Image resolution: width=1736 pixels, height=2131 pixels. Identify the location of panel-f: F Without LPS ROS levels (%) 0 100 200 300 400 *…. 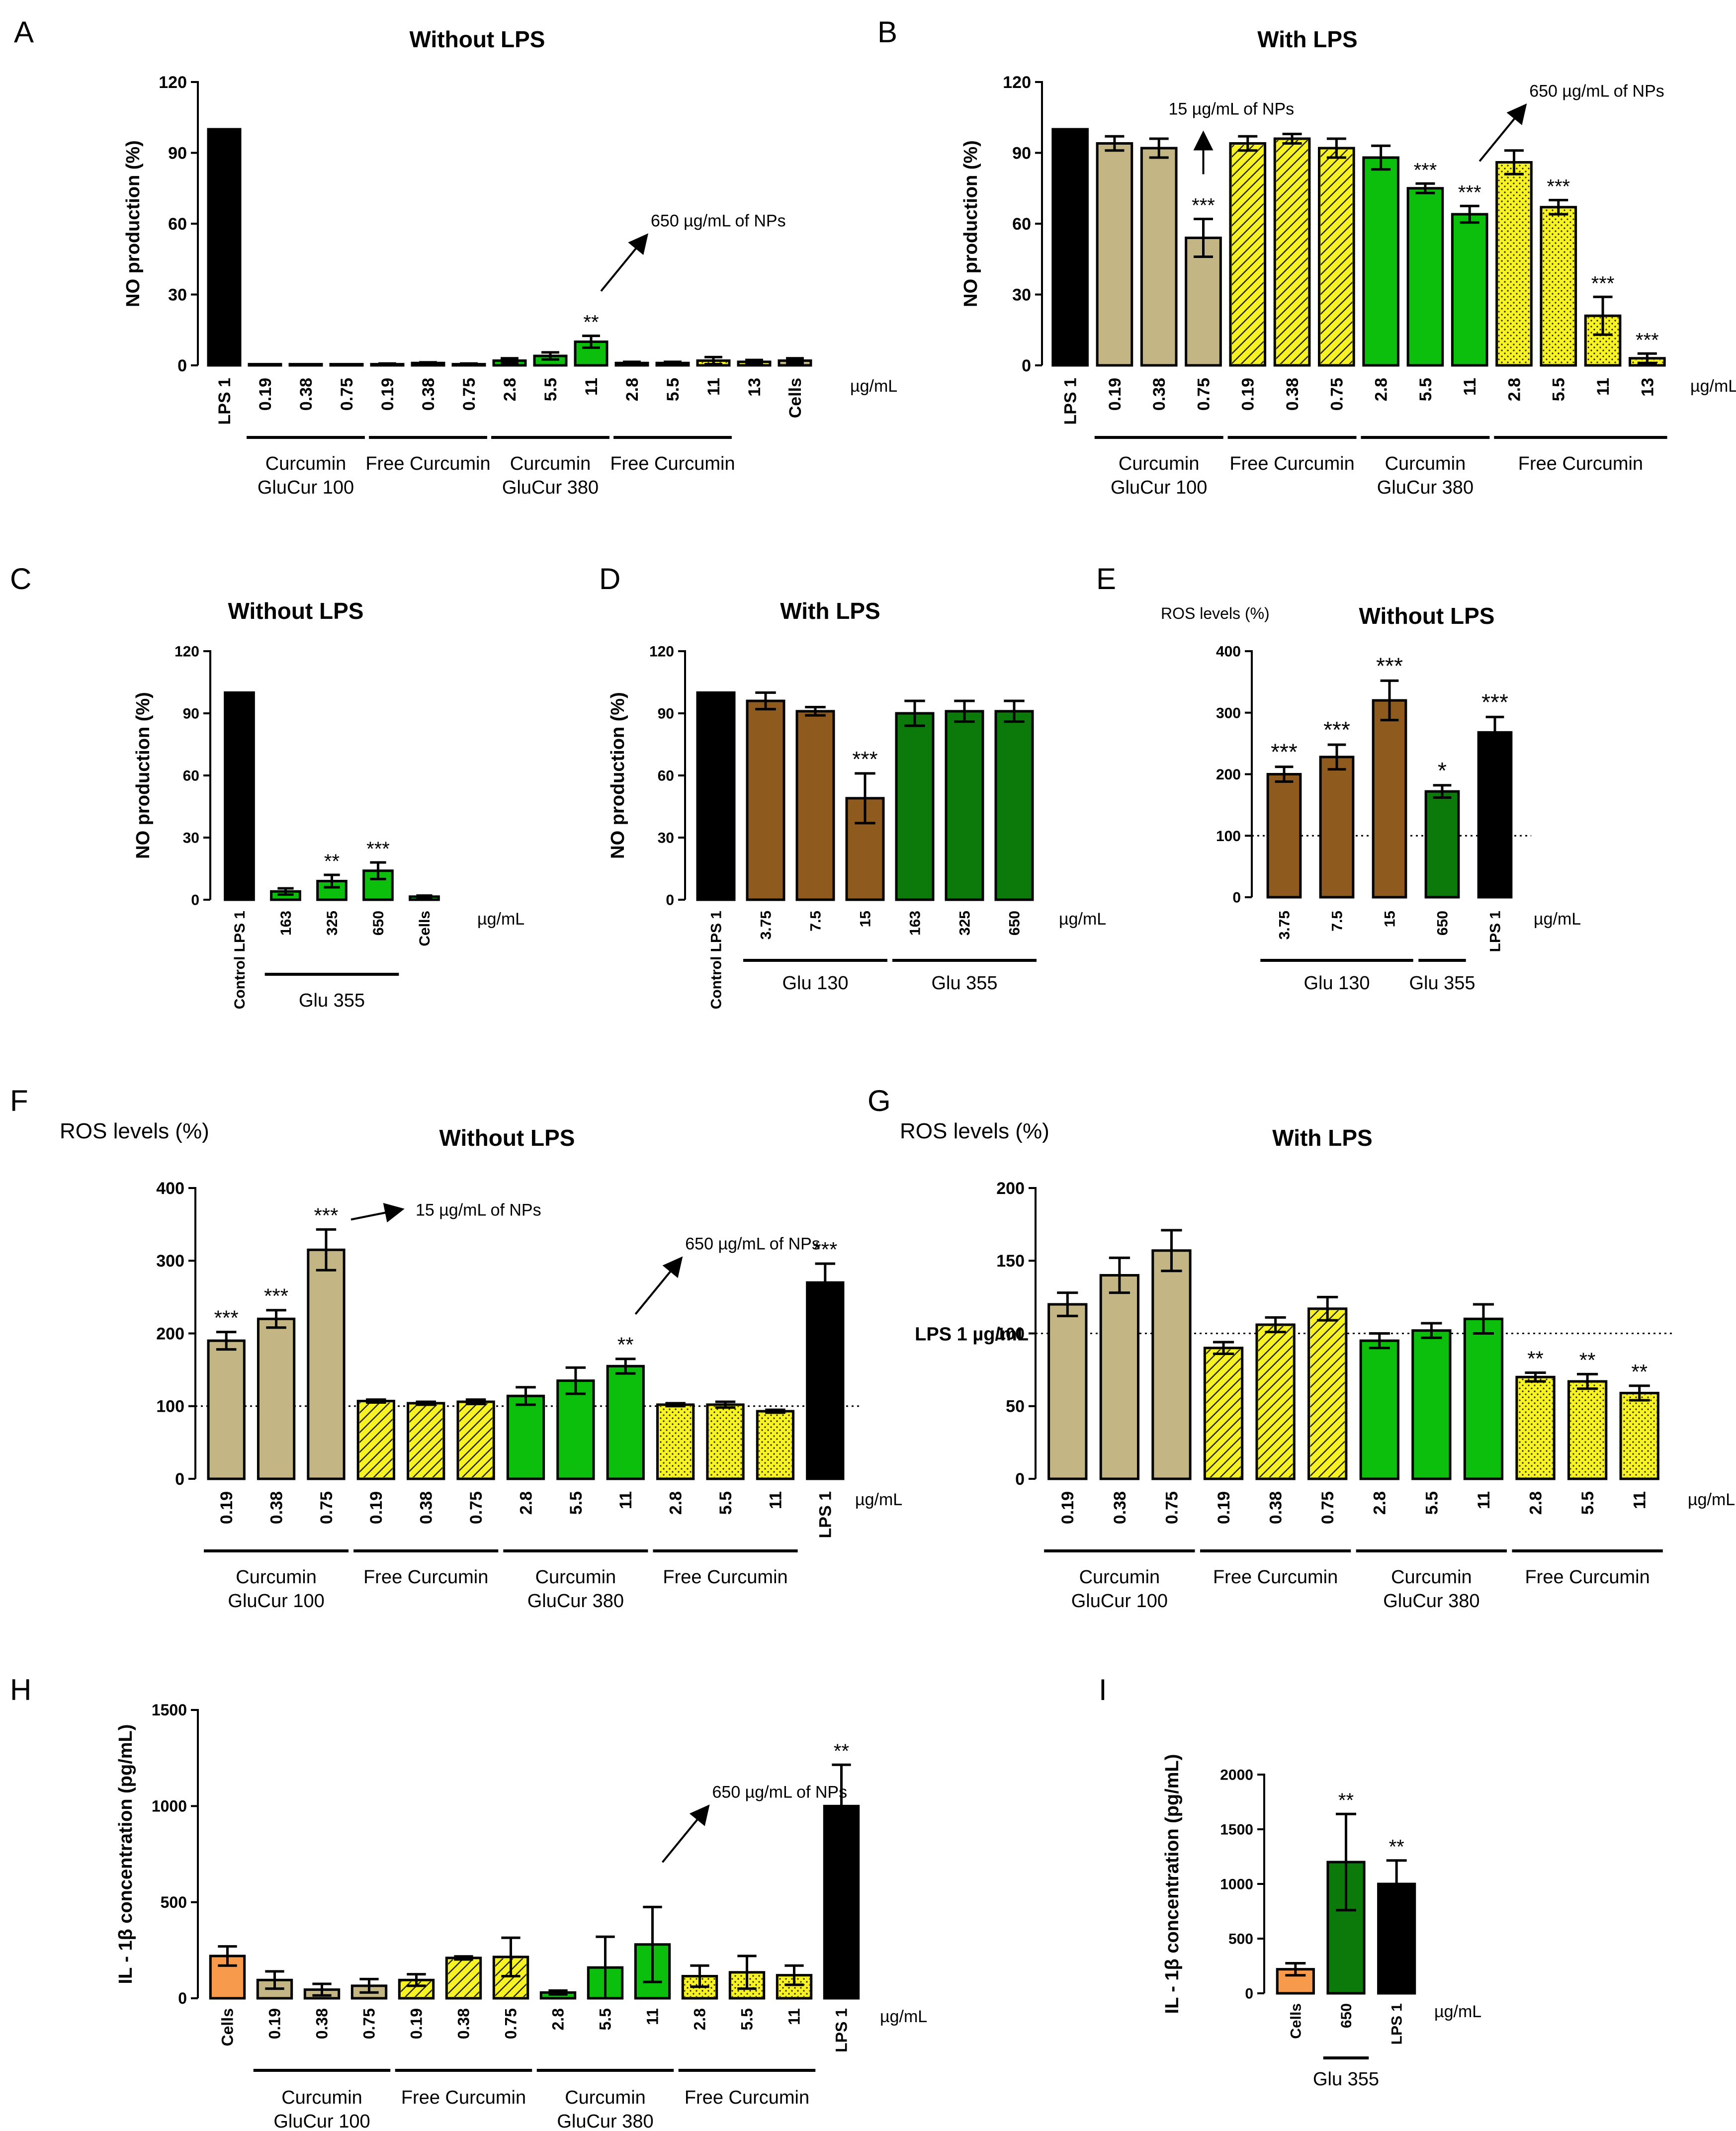
(456, 1348).